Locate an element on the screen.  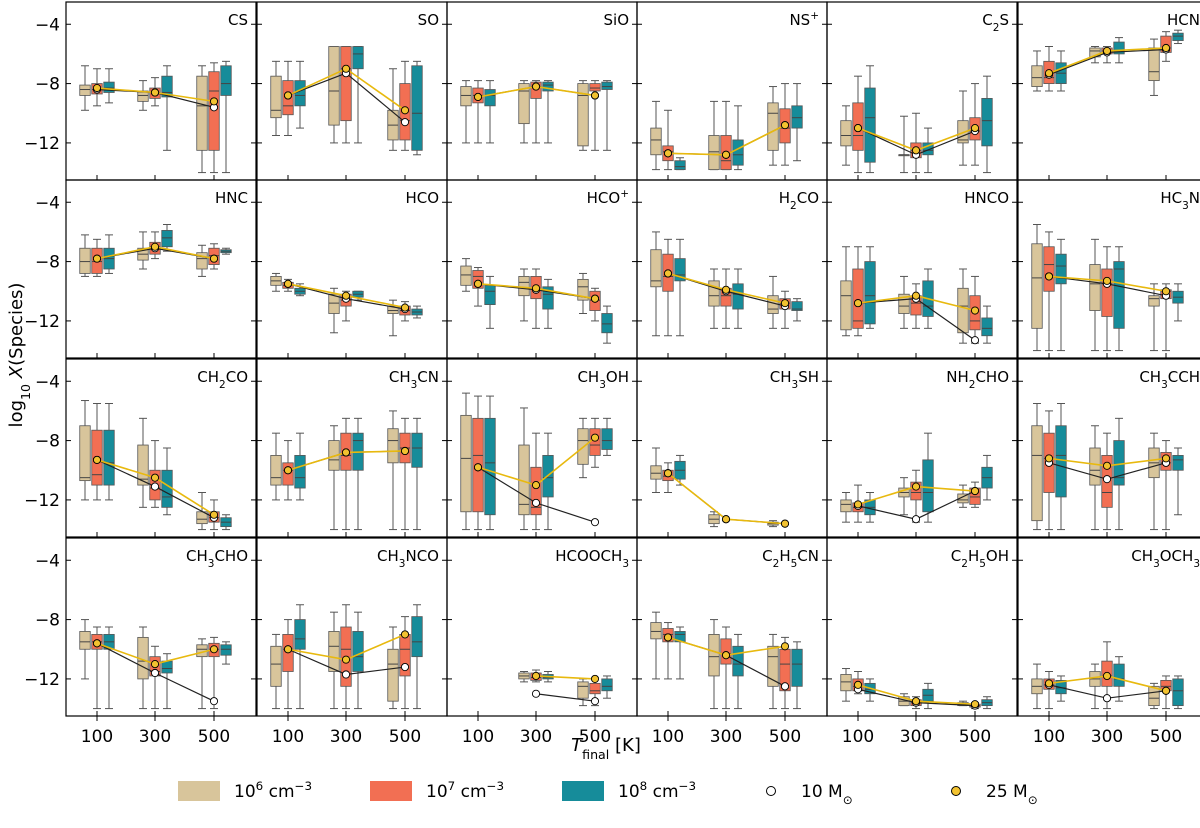
panel-title: NH2CHO is located at coordinates (977, 379).